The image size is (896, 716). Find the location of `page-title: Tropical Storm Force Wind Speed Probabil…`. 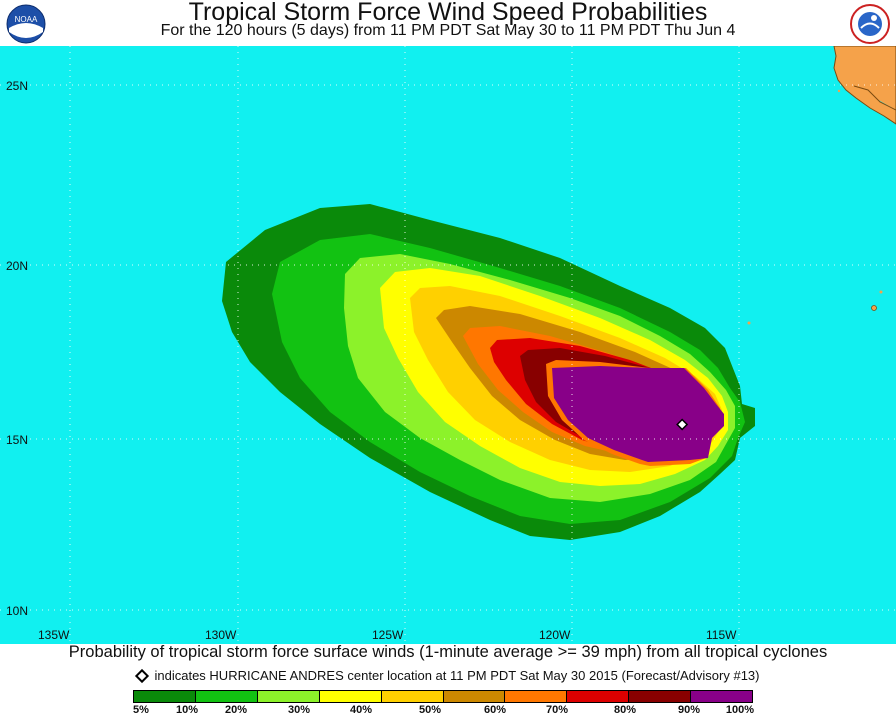

page-title: Tropical Storm Force Wind Speed Probabil… is located at coordinates (448, 13).